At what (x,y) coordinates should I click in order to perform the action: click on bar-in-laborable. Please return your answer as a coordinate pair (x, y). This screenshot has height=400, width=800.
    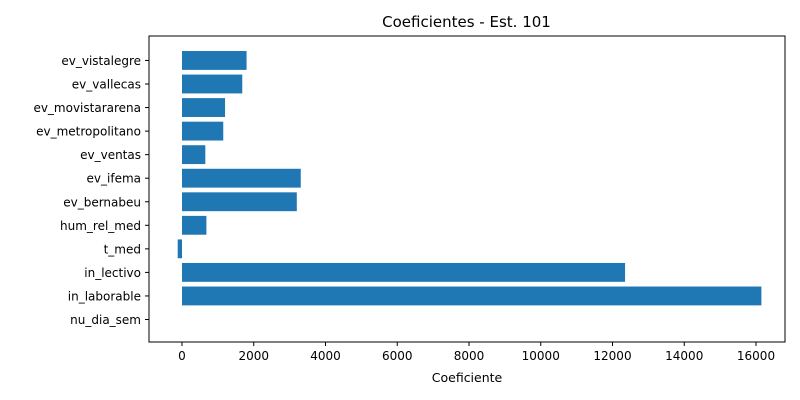
    Looking at the image, I should click on (472, 296).